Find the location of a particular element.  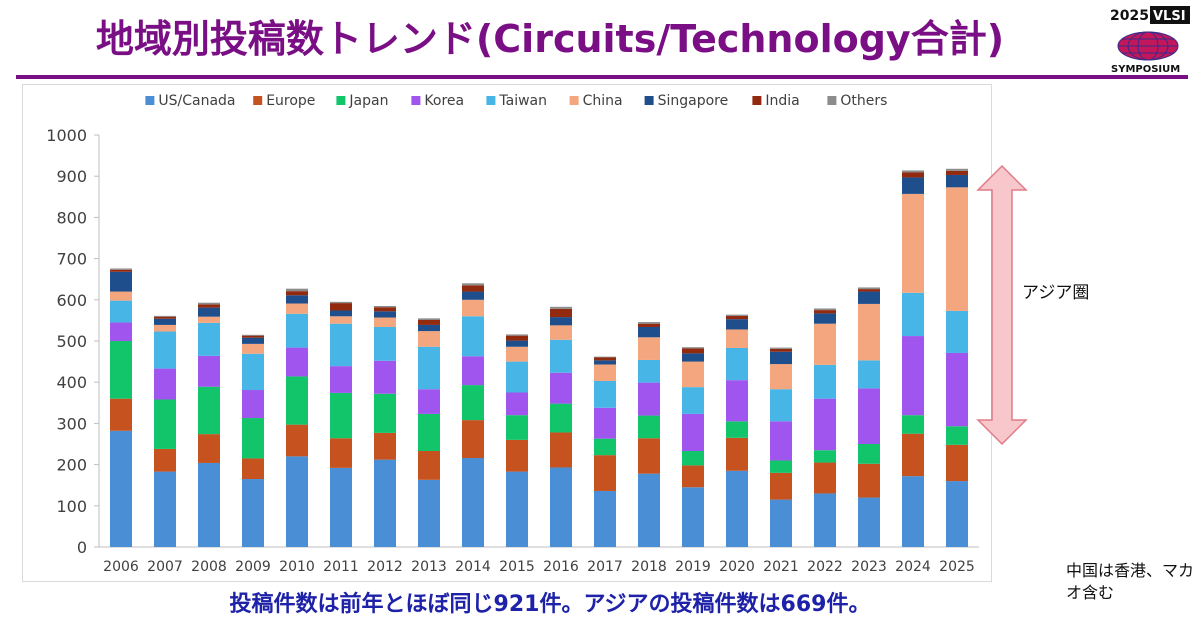

x-tick-label: 2008 is located at coordinates (209, 567).